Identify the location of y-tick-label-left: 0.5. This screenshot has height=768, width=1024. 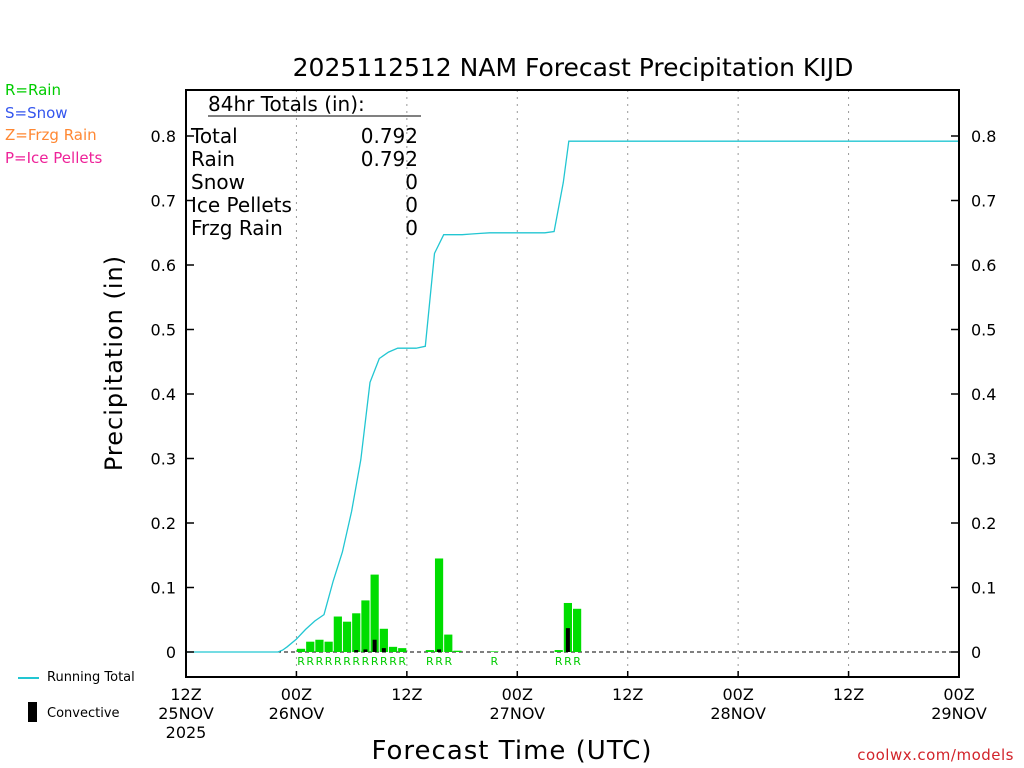
(163, 330).